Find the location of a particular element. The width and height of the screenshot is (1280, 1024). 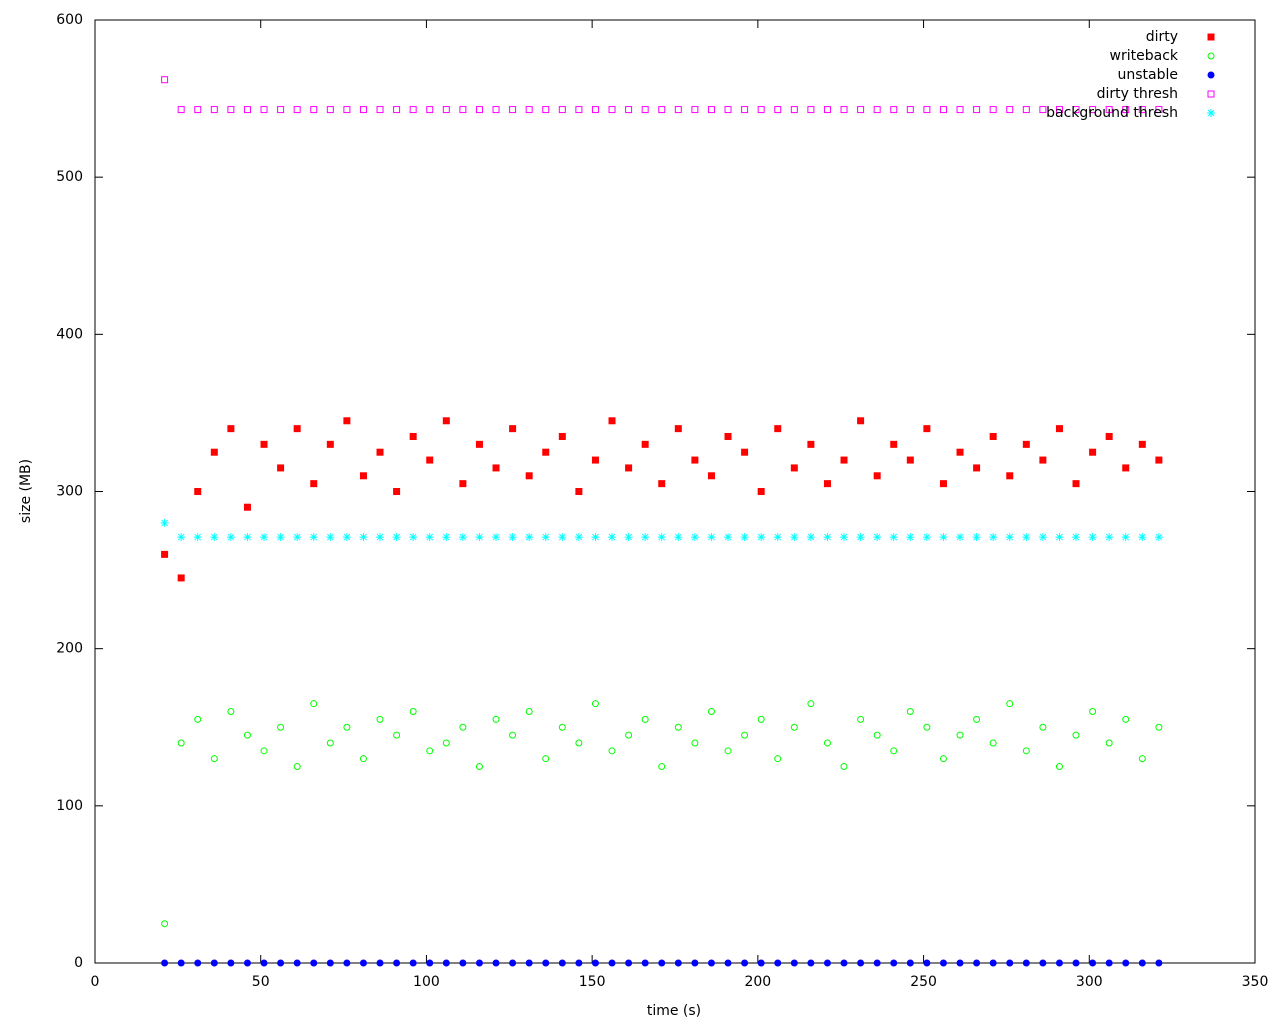

legend-label: background thresh is located at coordinates (1112, 113).